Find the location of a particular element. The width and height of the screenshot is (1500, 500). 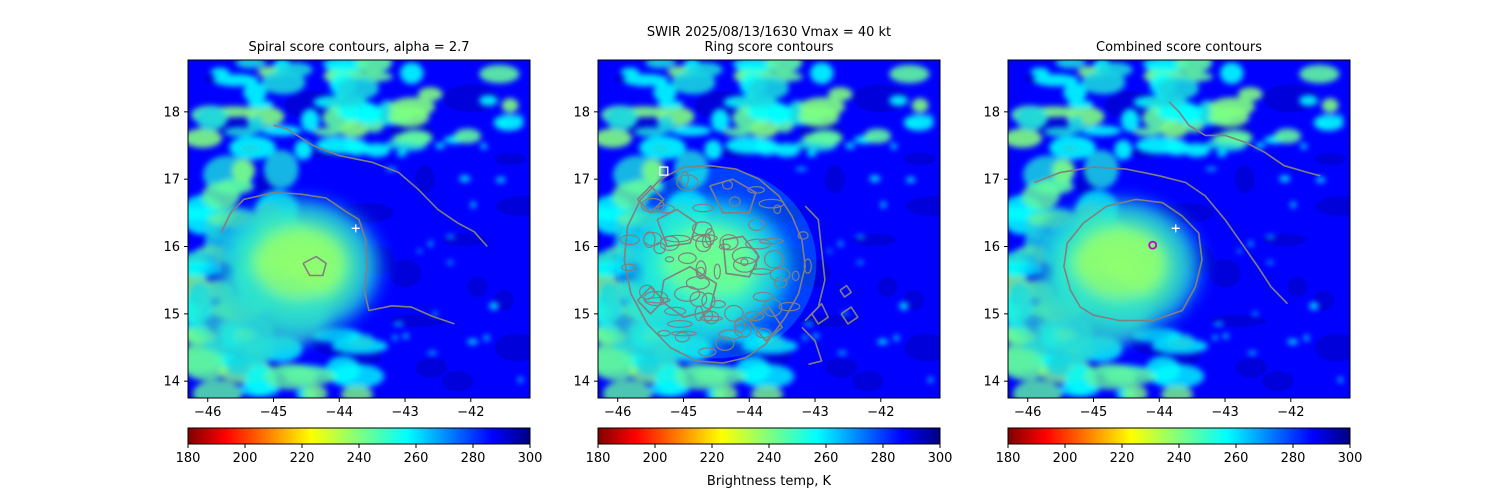

y-tick-label: 15 is located at coordinates (991, 314).